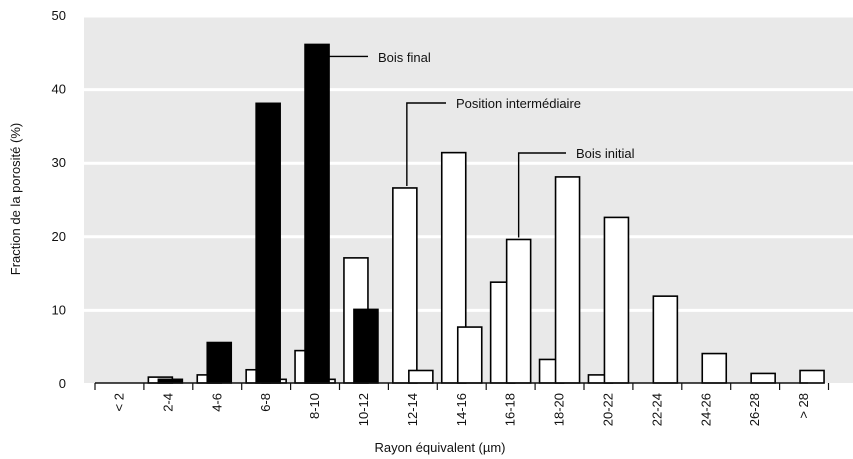  What do you see at coordinates (59, 89) in the screenshot?
I see `y-tick-label: 40` at bounding box center [59, 89].